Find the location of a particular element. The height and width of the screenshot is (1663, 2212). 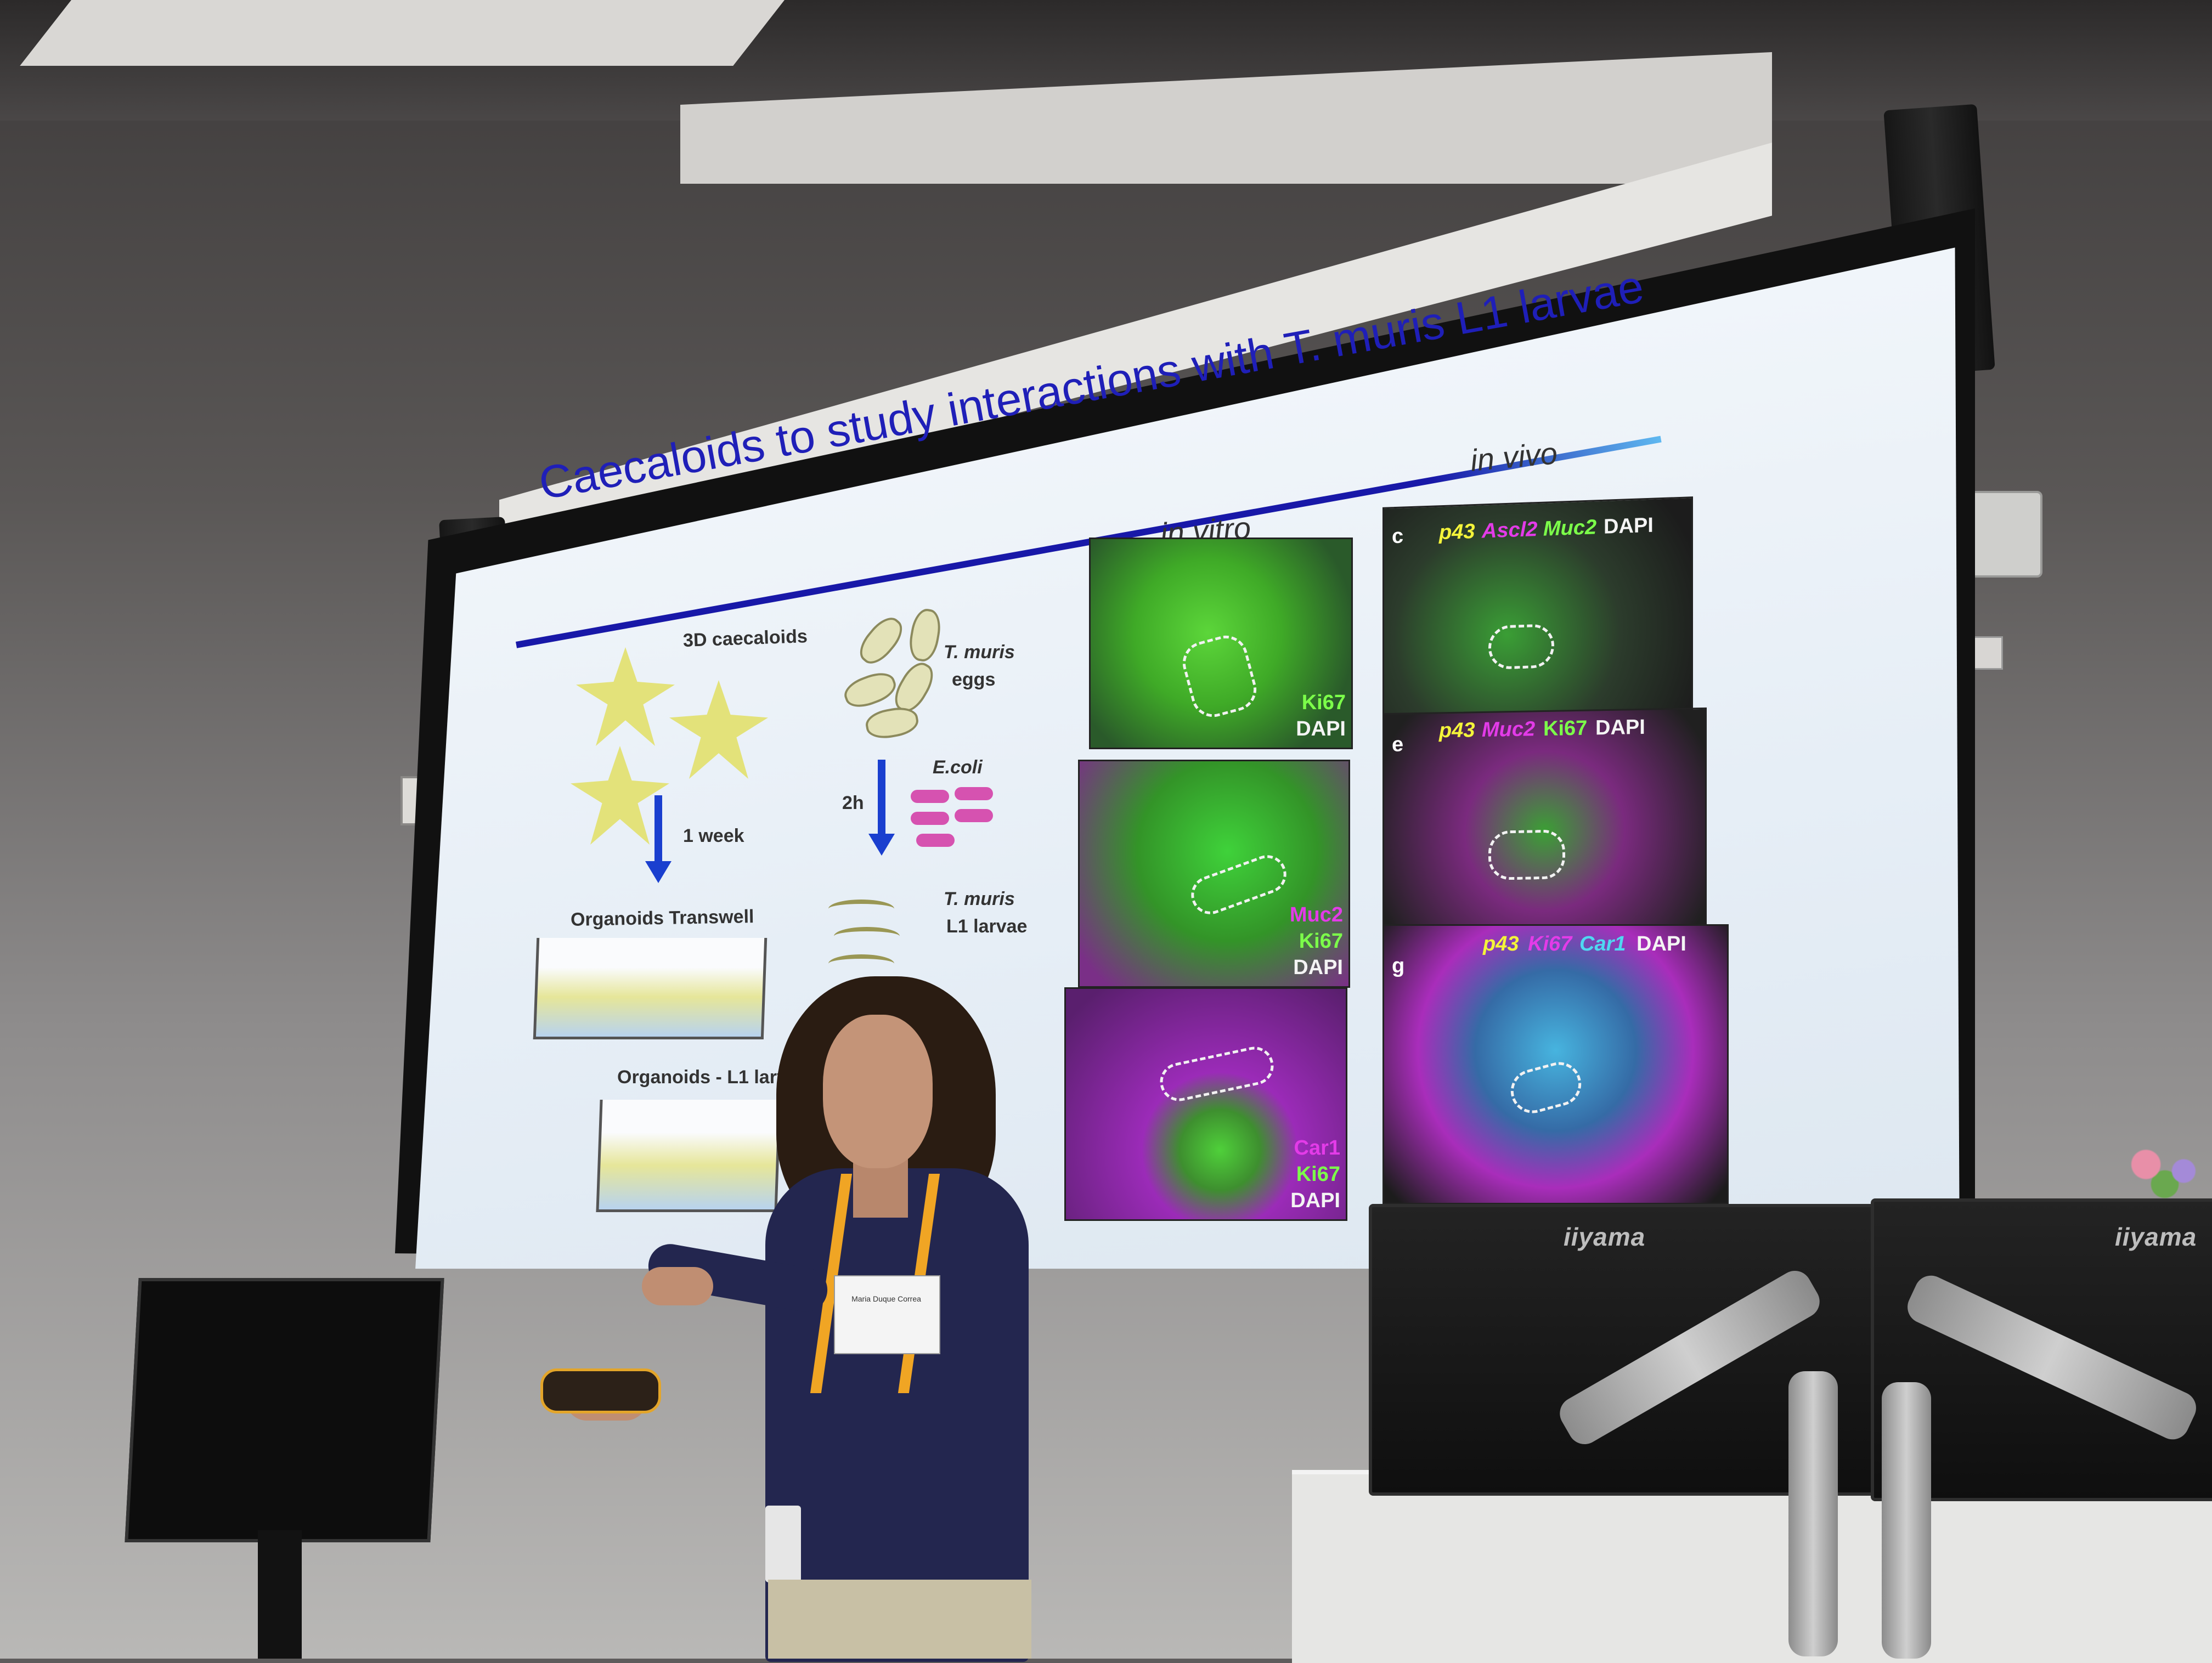

ceiling-beam is located at coordinates (403, 33).